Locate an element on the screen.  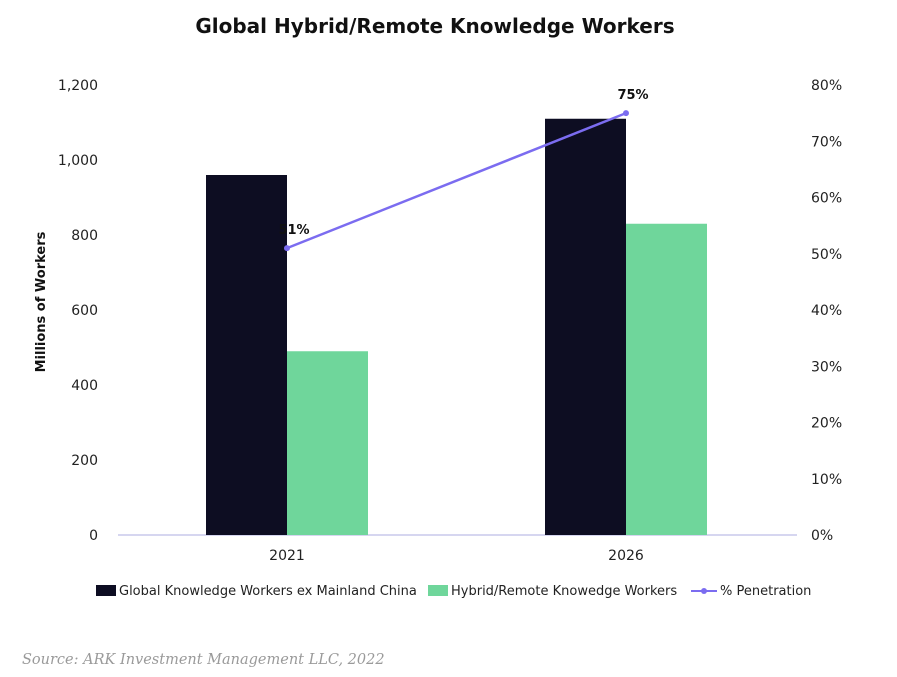
y2-tick-label: 60% is located at coordinates (826, 199).